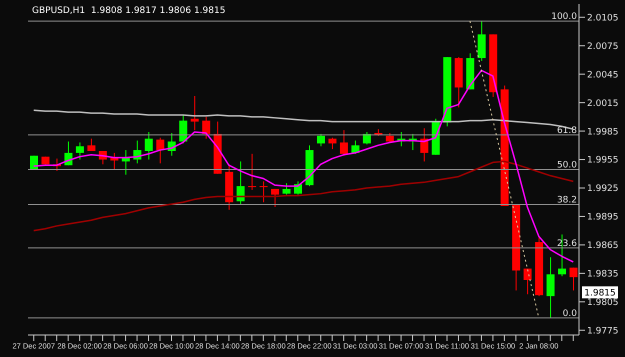 Image resolution: width=625 pixels, height=357 pixels. I want to click on annotation: 1.9815, so click(600, 293).